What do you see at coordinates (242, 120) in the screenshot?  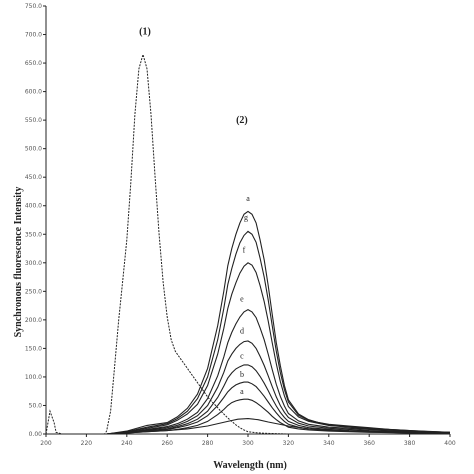 I see `group-label-2: (2)` at bounding box center [242, 120].